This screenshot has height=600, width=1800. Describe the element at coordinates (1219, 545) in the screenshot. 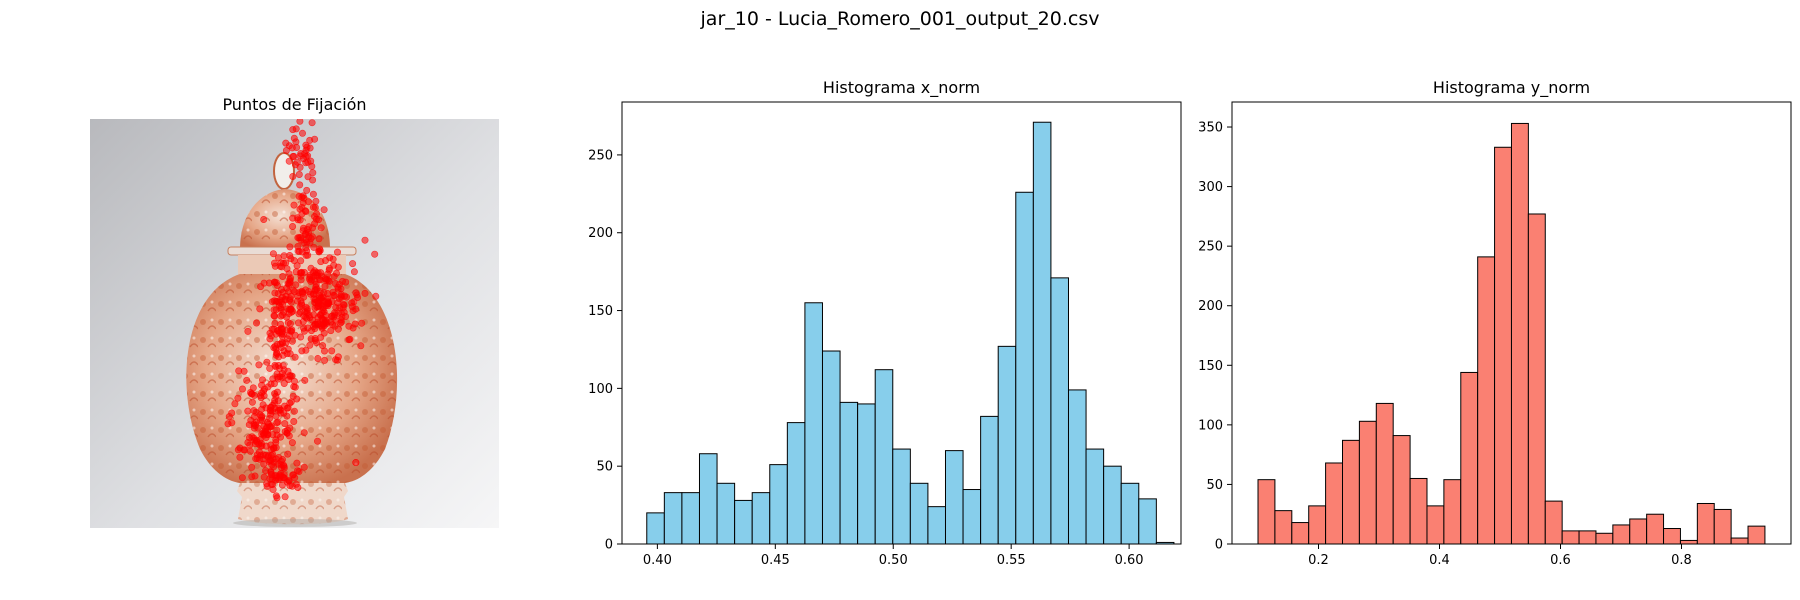

I see `y-hist-ytick-label: 0` at that location.